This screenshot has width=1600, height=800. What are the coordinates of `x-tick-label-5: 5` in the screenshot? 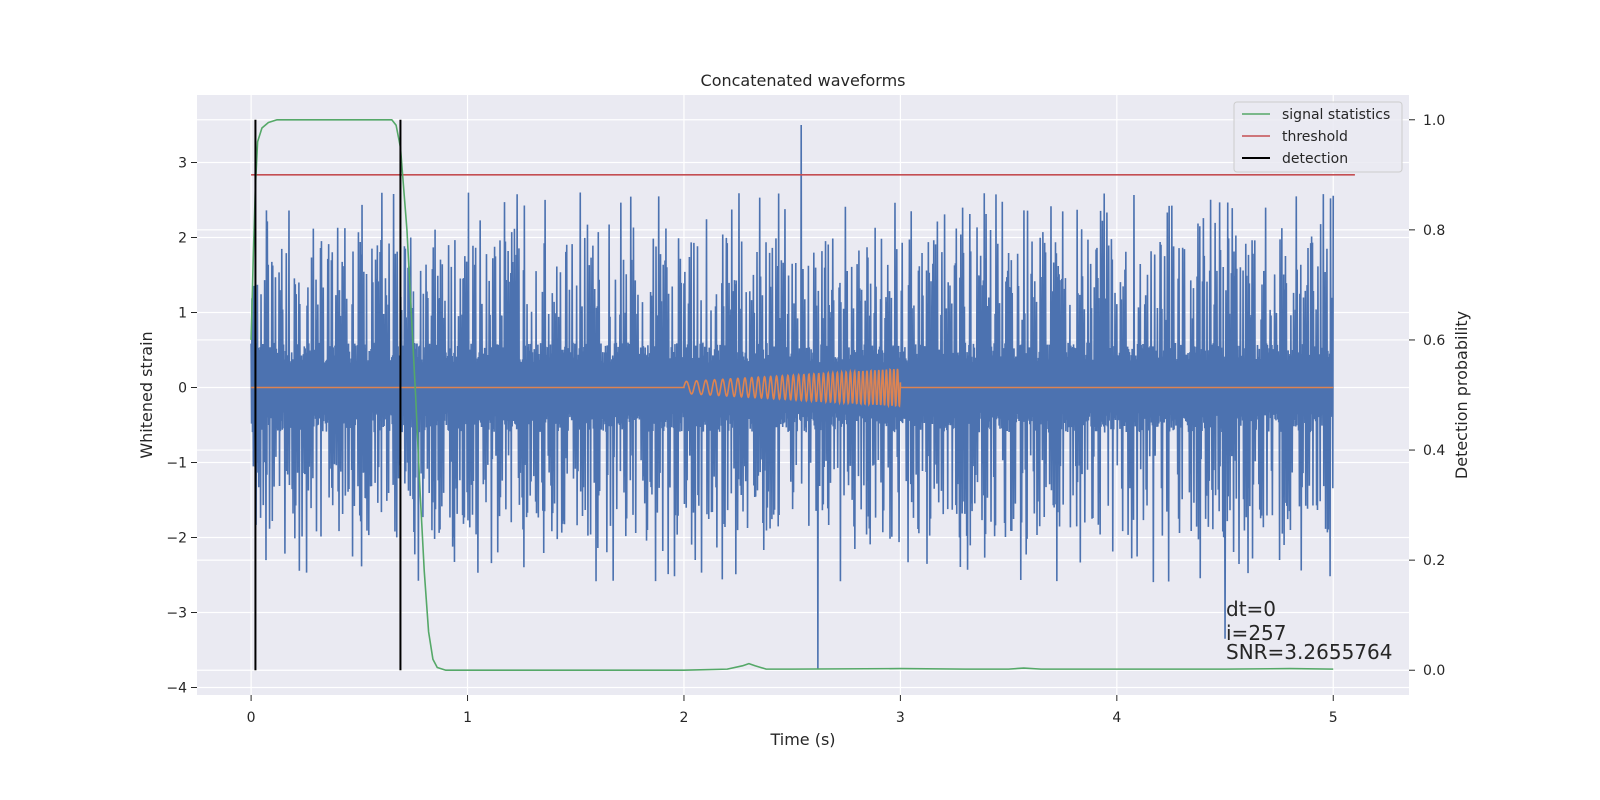 It's located at (1333, 718).